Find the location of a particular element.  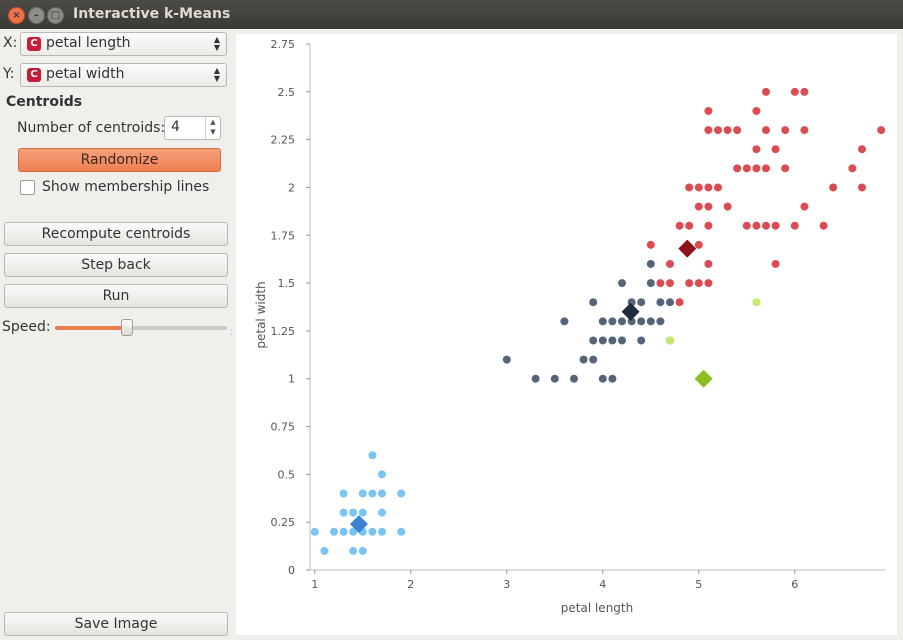

maximize-window-icon: □ is located at coordinates (55, 15).